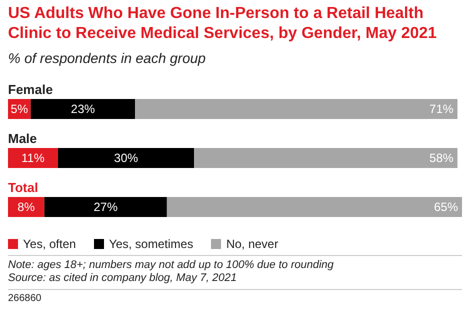 The height and width of the screenshot is (333, 470). What do you see at coordinates (223, 24) in the screenshot?
I see `chart-title: US Adults Who Have Gone In-Person to a Retail Health Clinic to Receive Medical Services, by Gender, May 2021` at bounding box center [223, 24].